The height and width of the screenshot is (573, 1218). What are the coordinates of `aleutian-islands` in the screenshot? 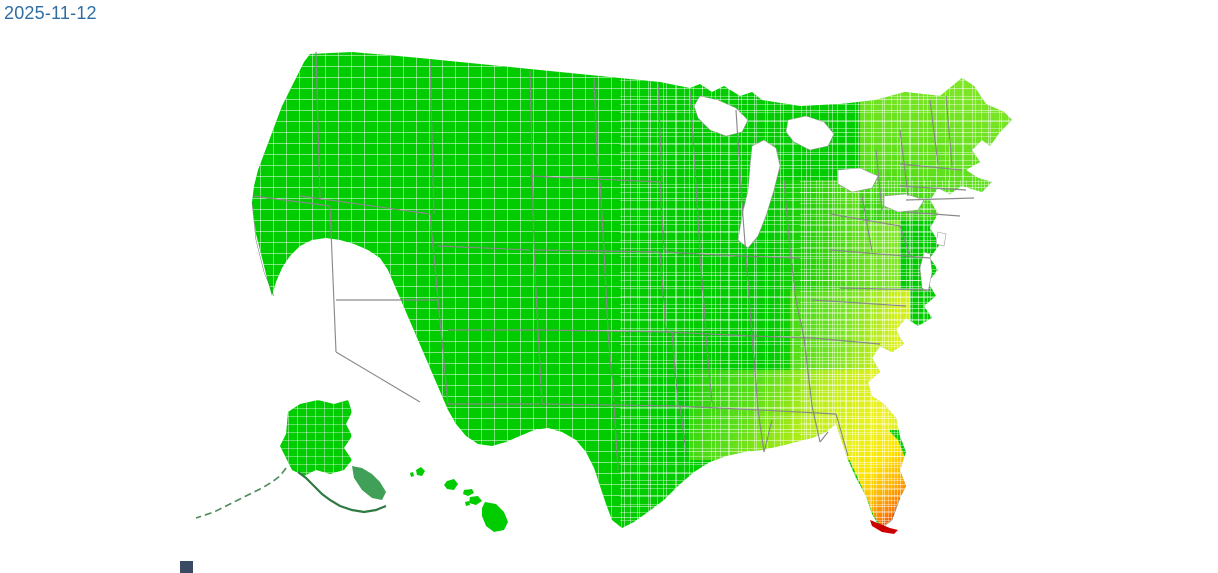 It's located at (291, 492).